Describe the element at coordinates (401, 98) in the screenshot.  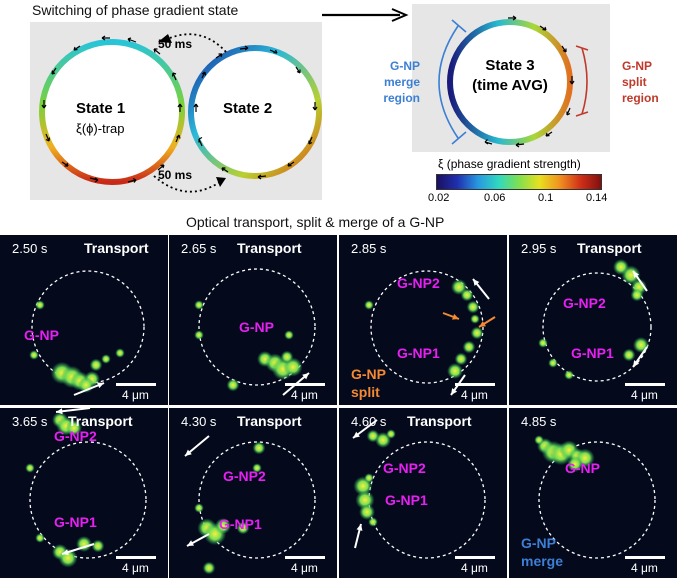
I see `merge-label-line3: region` at that location.